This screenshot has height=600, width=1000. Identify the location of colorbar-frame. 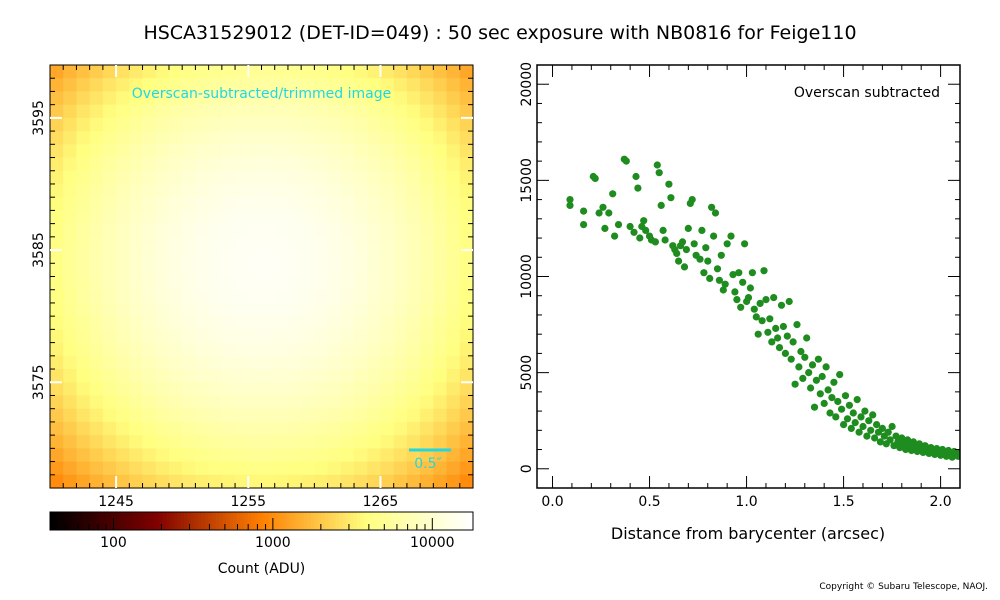
(261, 521).